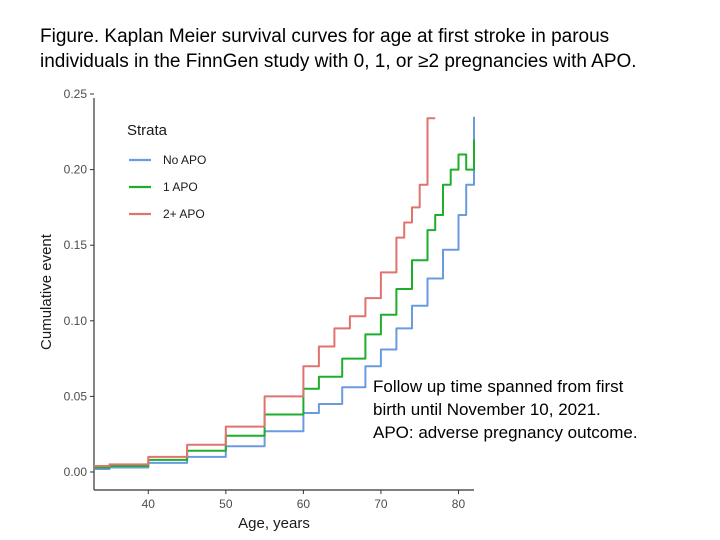  What do you see at coordinates (149, 504) in the screenshot?
I see `x-tick-label: 40` at bounding box center [149, 504].